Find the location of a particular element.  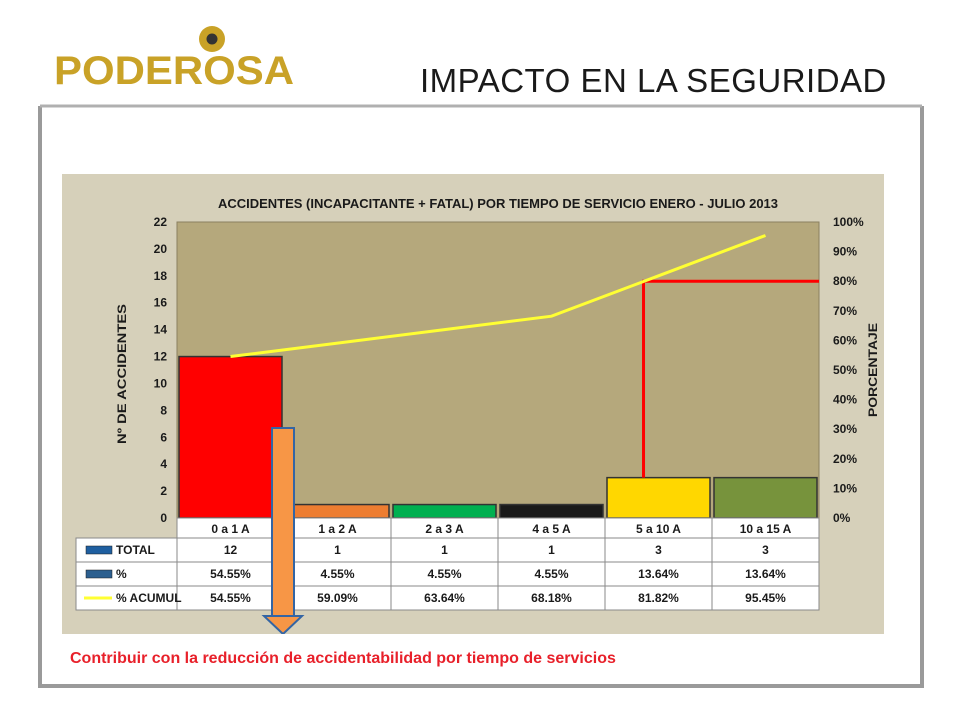

logo-text: PODEROSA is located at coordinates (174, 70).